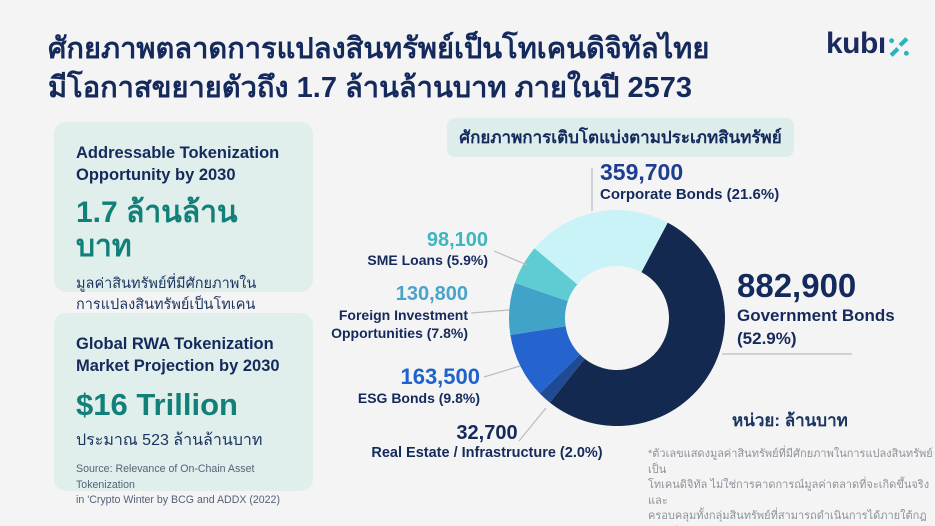 The width and height of the screenshot is (935, 526). I want to click on card2-highlight-value: $16 Trillion, so click(157, 404).